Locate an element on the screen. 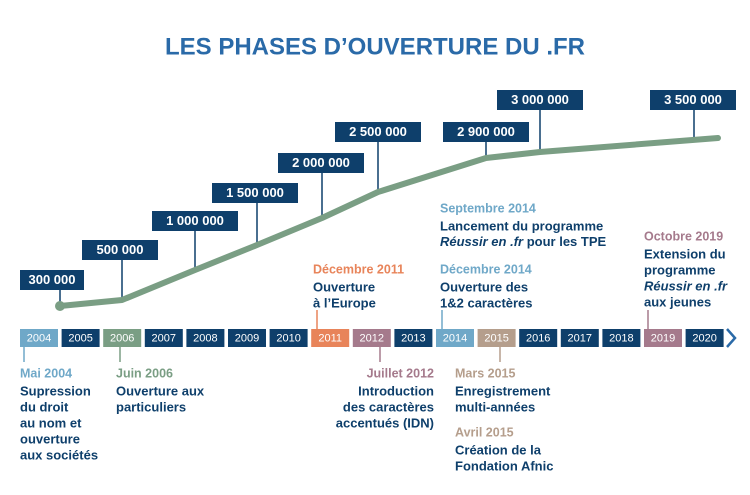  year-label: 2010 is located at coordinates (288, 338).